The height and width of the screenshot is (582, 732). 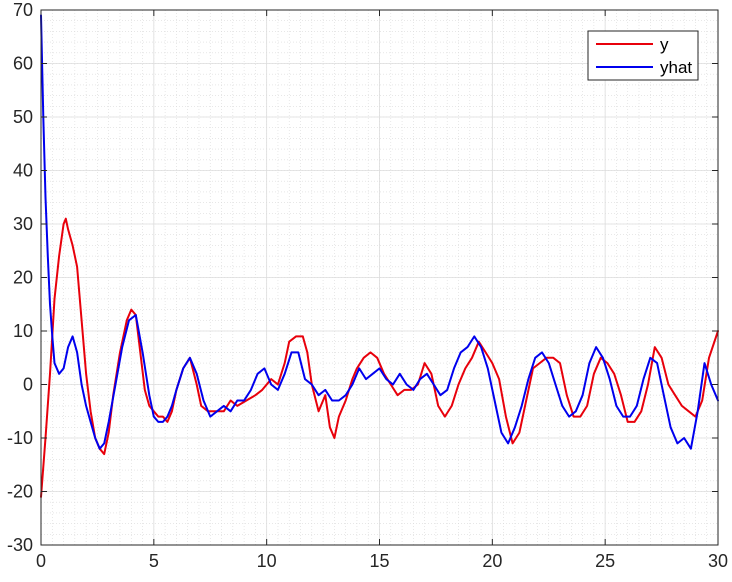 What do you see at coordinates (23, 64) in the screenshot?
I see `y-tick-label: 60` at bounding box center [23, 64].